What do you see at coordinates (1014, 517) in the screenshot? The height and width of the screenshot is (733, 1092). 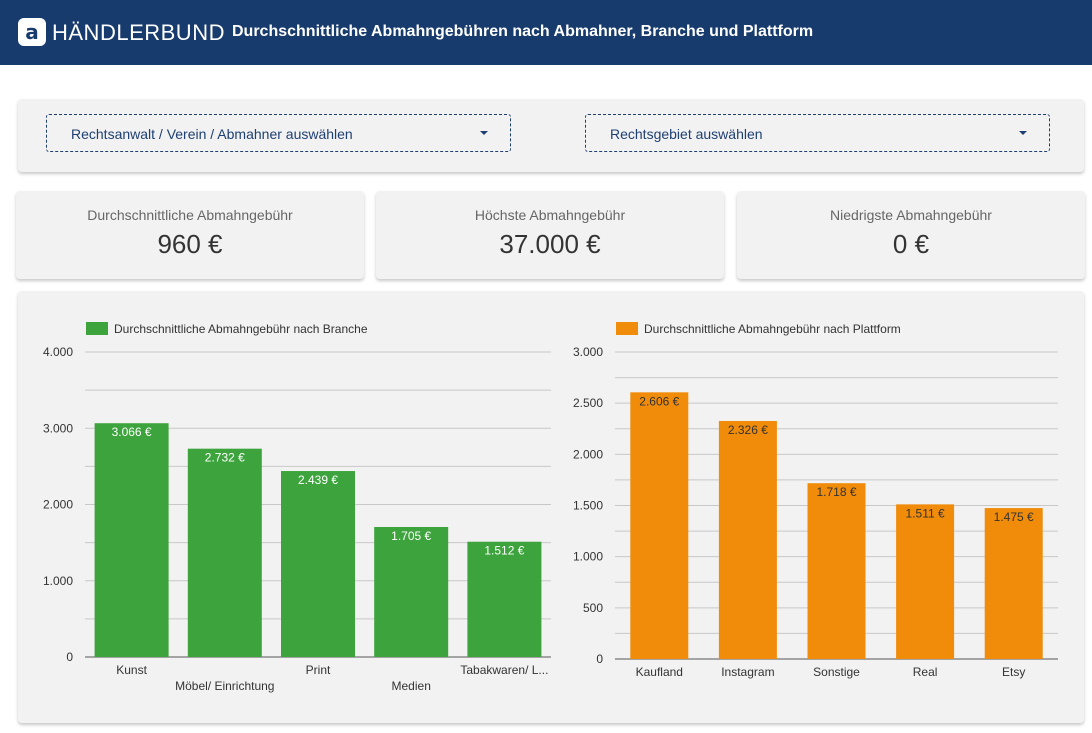 I see `plattform-bar-value-label: 1.475 €` at bounding box center [1014, 517].